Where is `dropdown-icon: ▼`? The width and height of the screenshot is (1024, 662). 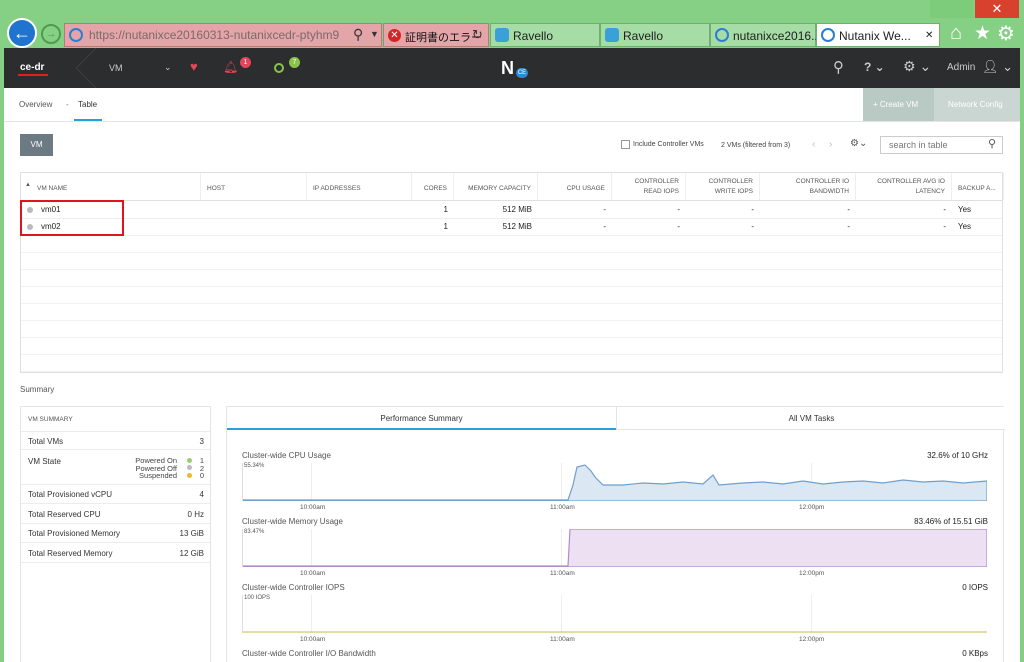 dropdown-icon: ▼ is located at coordinates (374, 34).